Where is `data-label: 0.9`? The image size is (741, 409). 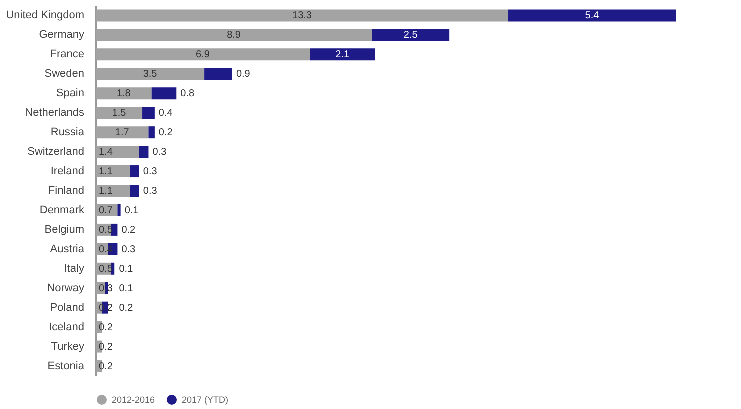 data-label: 0.9 is located at coordinates (243, 74).